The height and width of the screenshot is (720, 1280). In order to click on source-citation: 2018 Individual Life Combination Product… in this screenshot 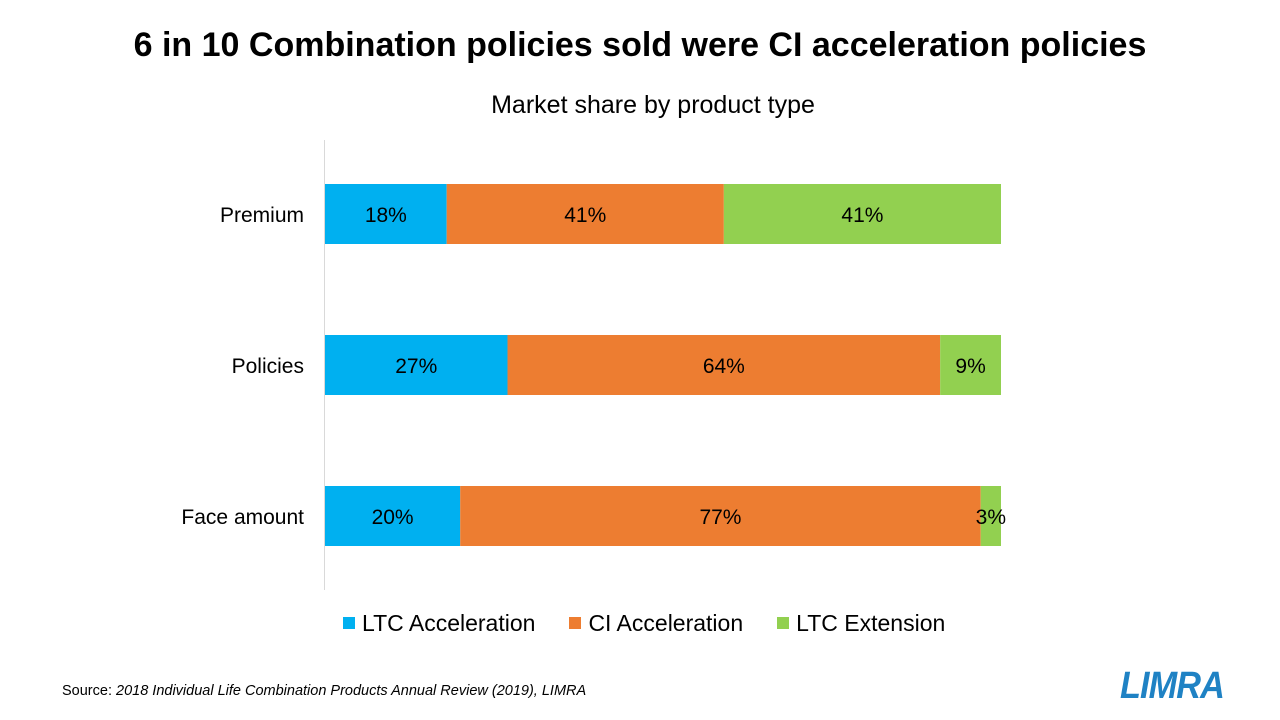, I will do `click(351, 691)`.